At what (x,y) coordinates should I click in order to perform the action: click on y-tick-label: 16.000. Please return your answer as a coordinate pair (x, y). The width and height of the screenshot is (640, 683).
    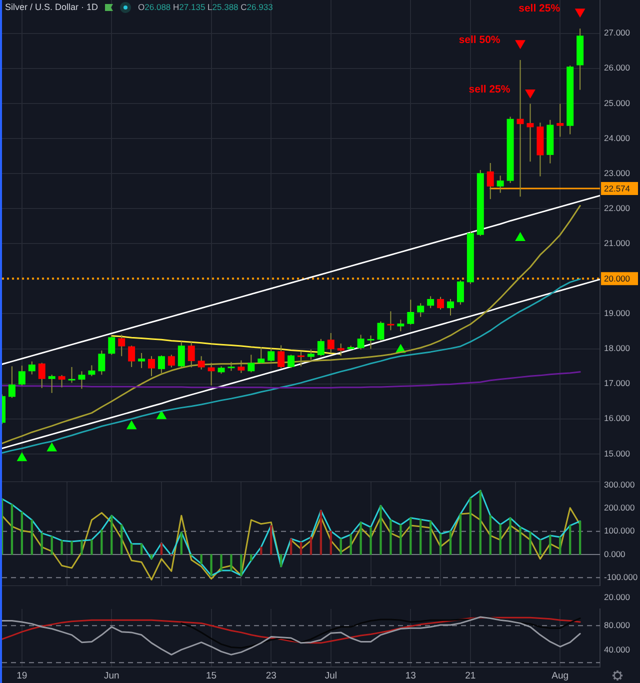
    Looking at the image, I should click on (617, 418).